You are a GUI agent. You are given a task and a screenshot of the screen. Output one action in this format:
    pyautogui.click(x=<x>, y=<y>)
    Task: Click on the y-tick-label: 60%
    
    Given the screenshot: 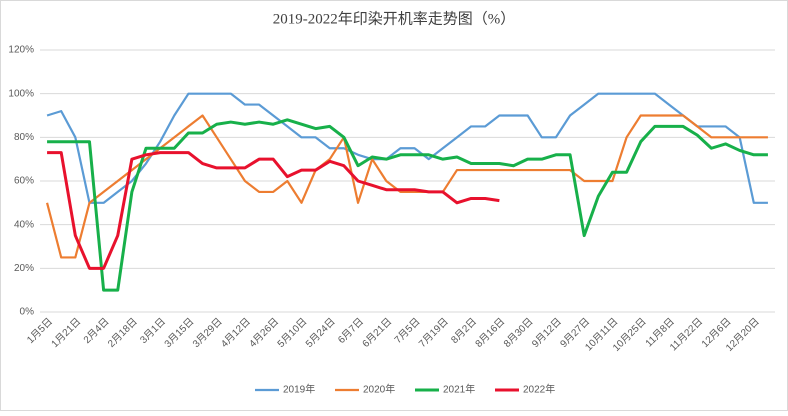 What is the action you would take?
    pyautogui.click(x=24, y=181)
    